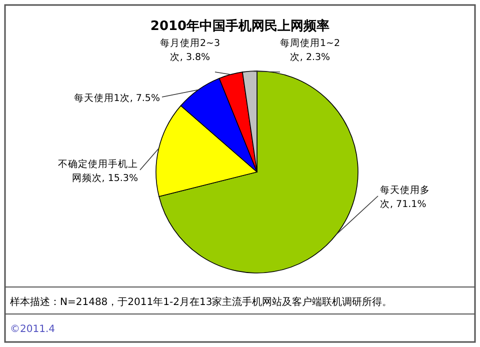 This screenshot has height=347, width=480. What do you see at coordinates (190, 50) in the screenshot?
I see `slice-label: 每月使用2~3次, 3.8%` at bounding box center [190, 50].